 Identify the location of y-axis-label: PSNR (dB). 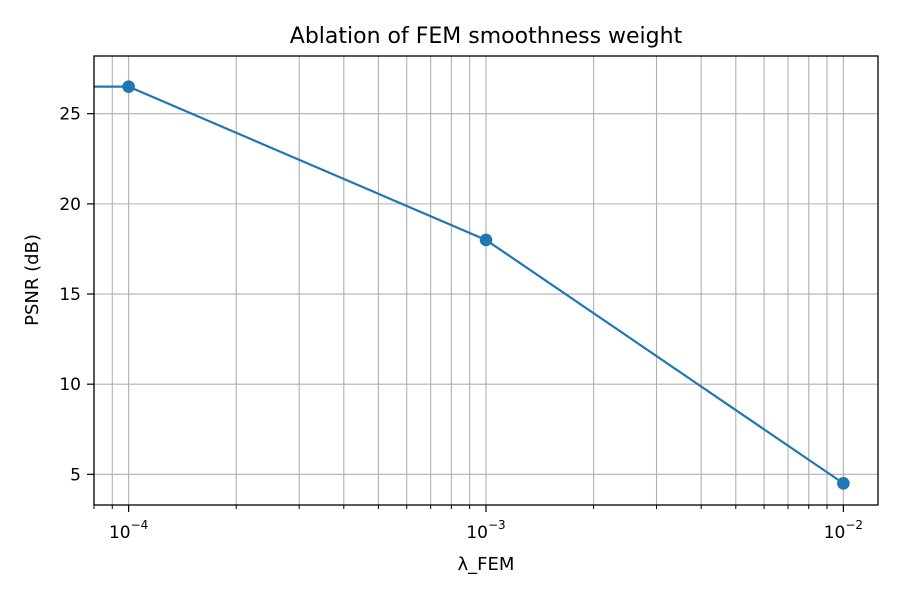
(32, 280).